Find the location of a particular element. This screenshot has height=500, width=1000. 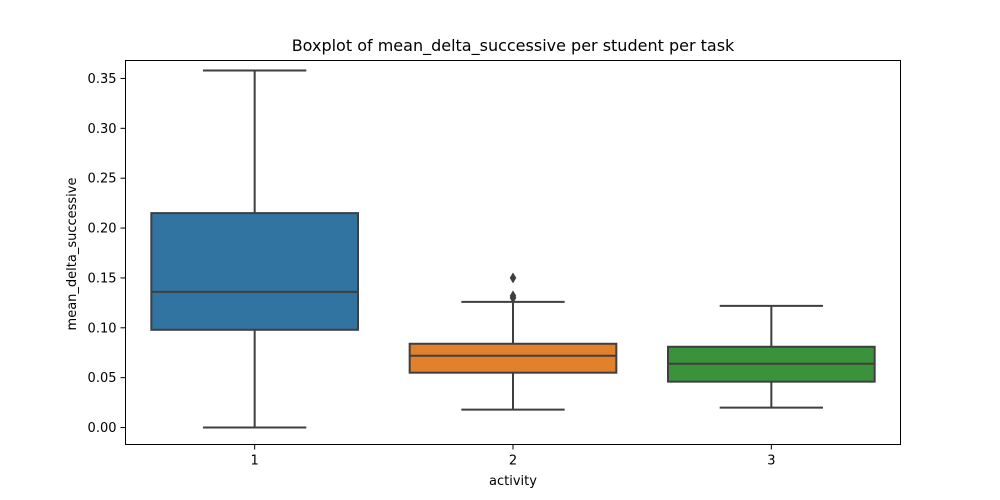

x-axis-label: activity is located at coordinates (513, 481).